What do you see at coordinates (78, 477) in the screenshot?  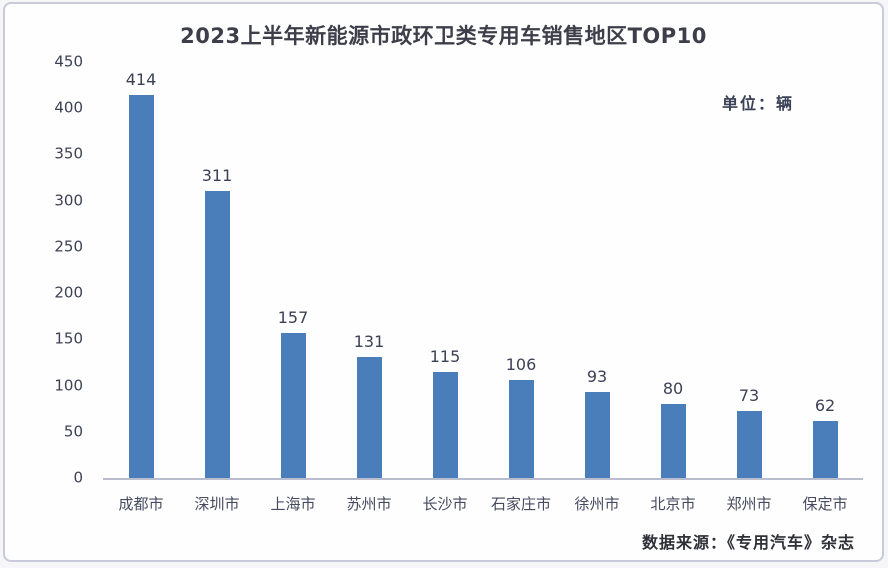 I see `y-axis-tick-label: 0` at bounding box center [78, 477].